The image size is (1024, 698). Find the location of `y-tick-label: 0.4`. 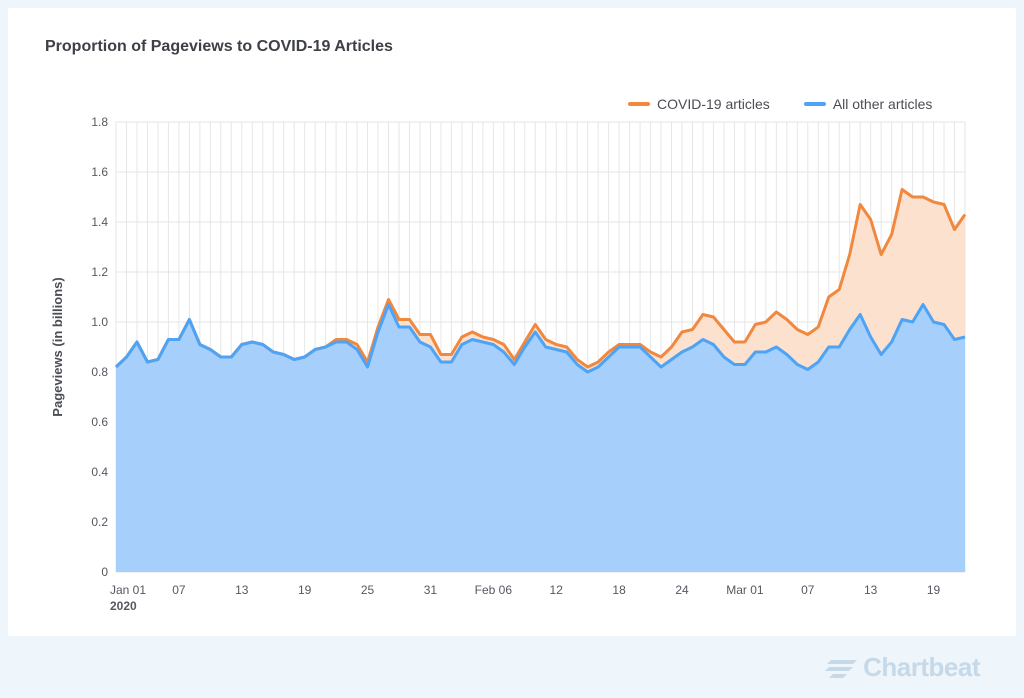

y-tick-label: 0.4 is located at coordinates (99, 472).